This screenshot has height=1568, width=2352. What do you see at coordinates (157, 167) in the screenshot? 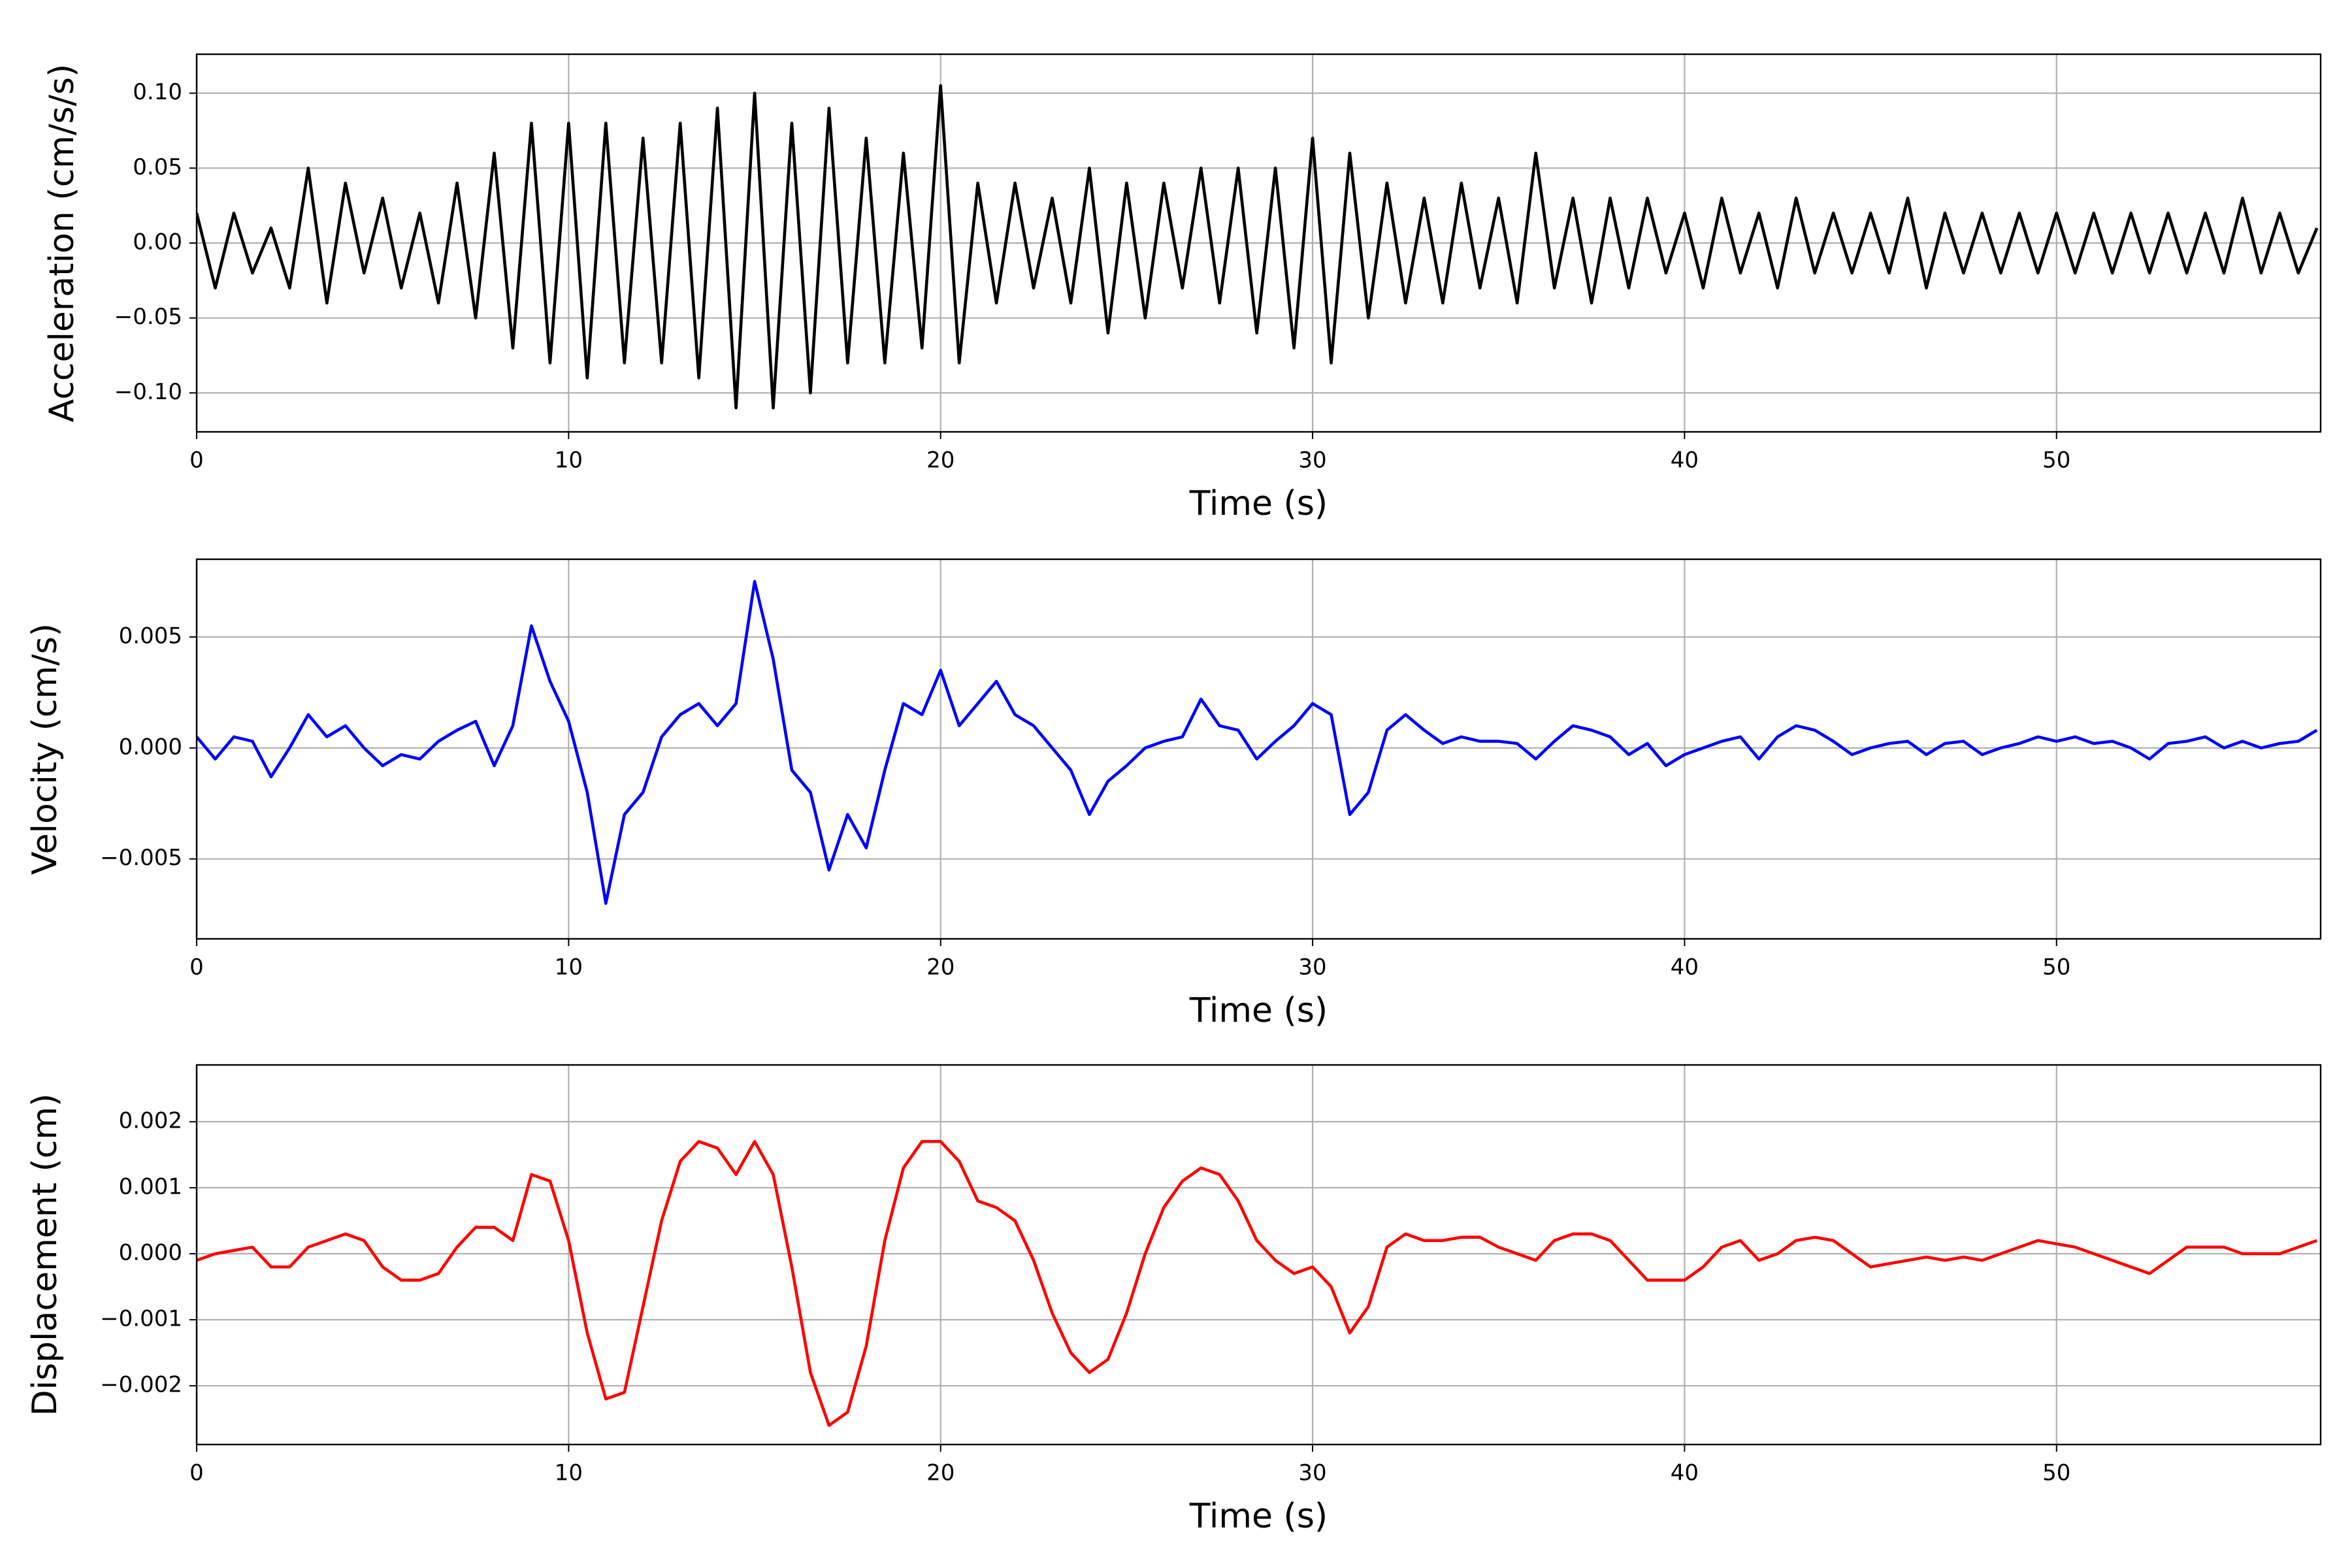
I see `y-tick-label: 0.05` at bounding box center [157, 167].